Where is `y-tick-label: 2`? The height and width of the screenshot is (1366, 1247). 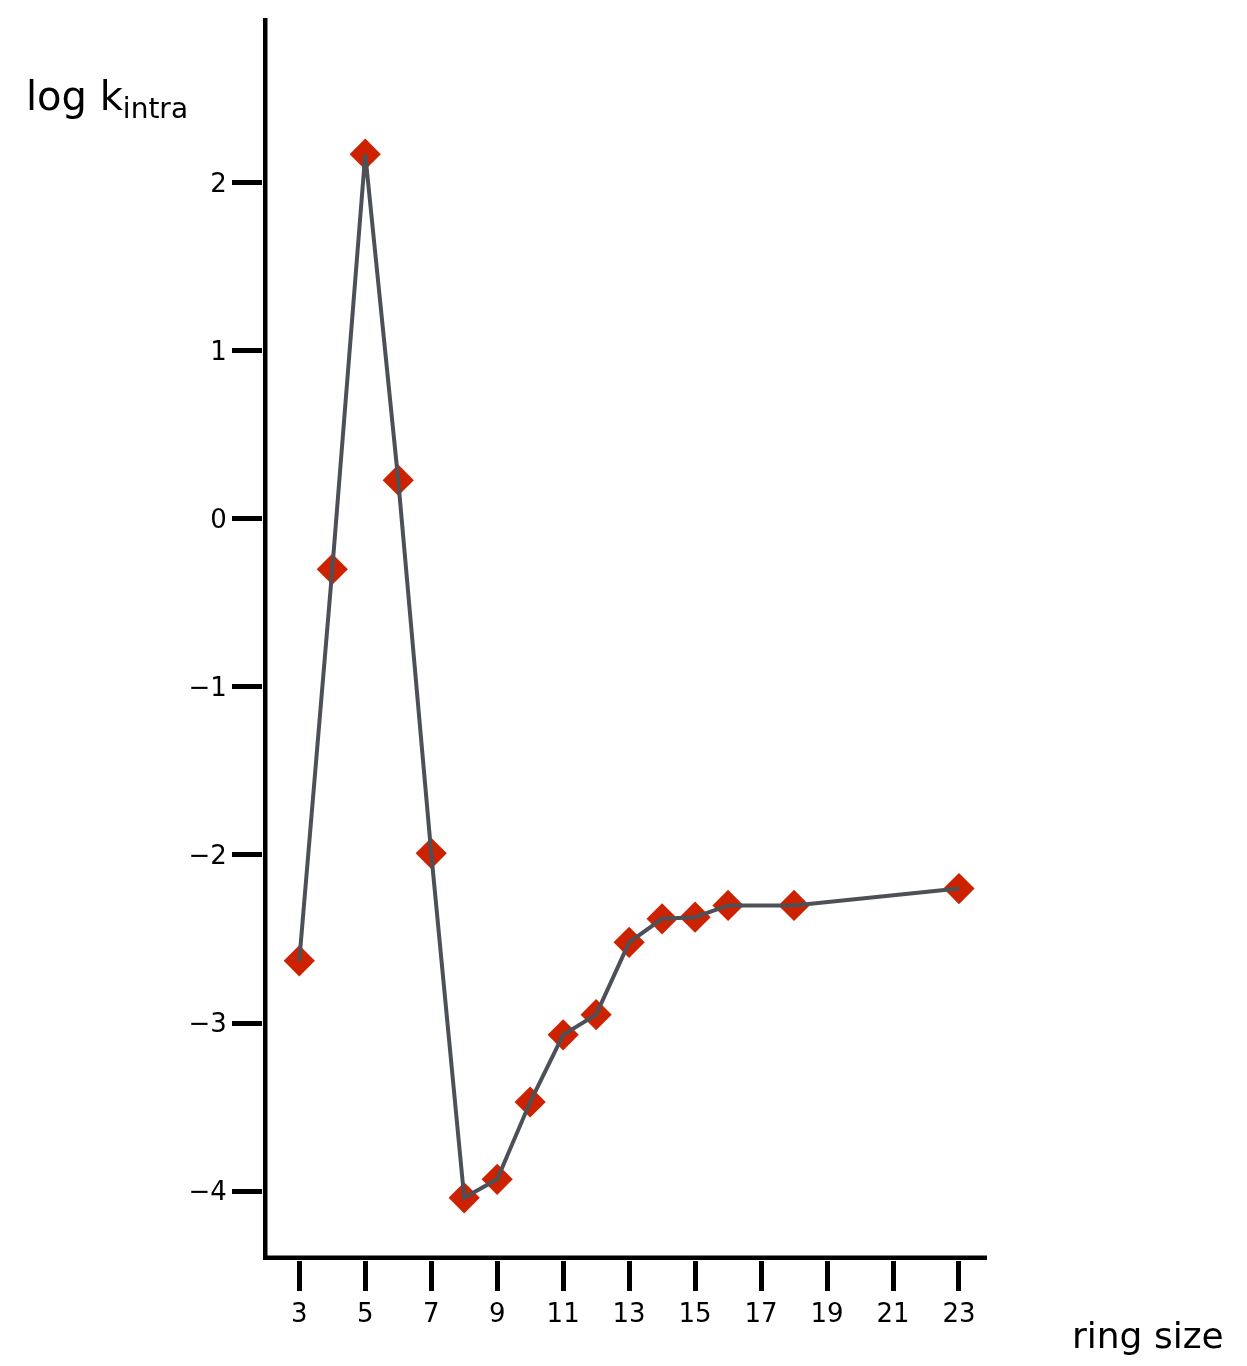
y-tick-label: 2 is located at coordinates (218, 182).